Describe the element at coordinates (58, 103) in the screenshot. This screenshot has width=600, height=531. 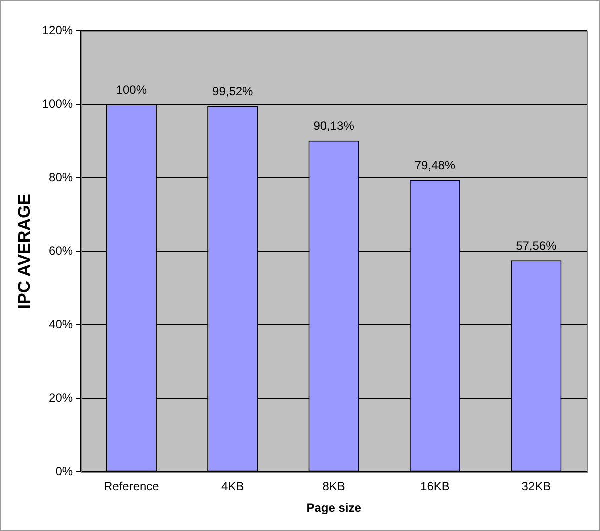
I see `y-tick-label: 100%` at that location.